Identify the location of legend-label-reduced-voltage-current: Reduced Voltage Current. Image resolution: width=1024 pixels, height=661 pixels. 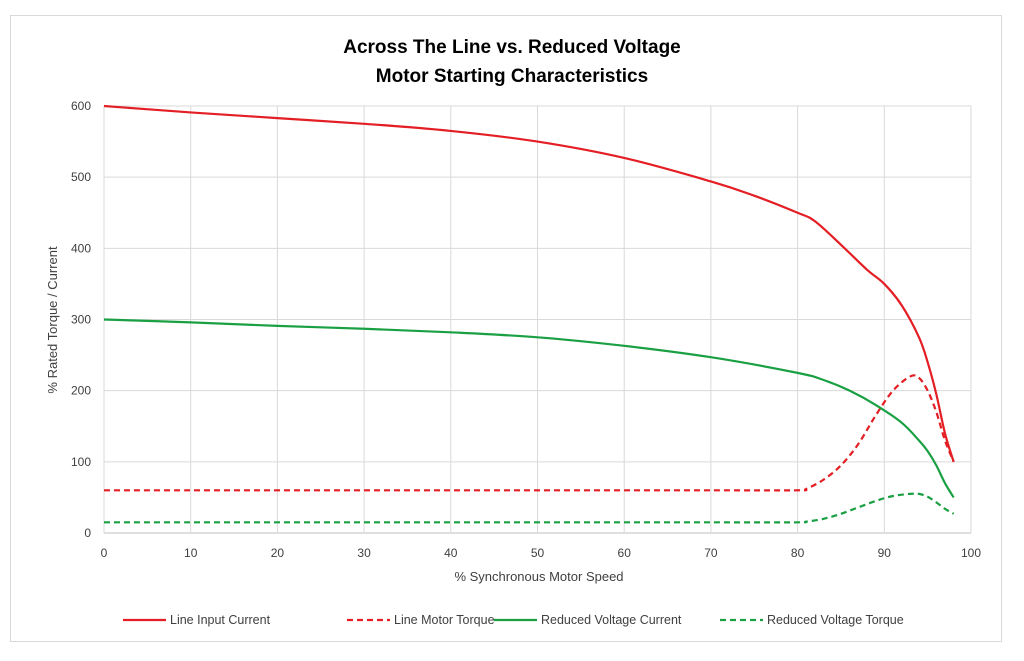
(611, 620).